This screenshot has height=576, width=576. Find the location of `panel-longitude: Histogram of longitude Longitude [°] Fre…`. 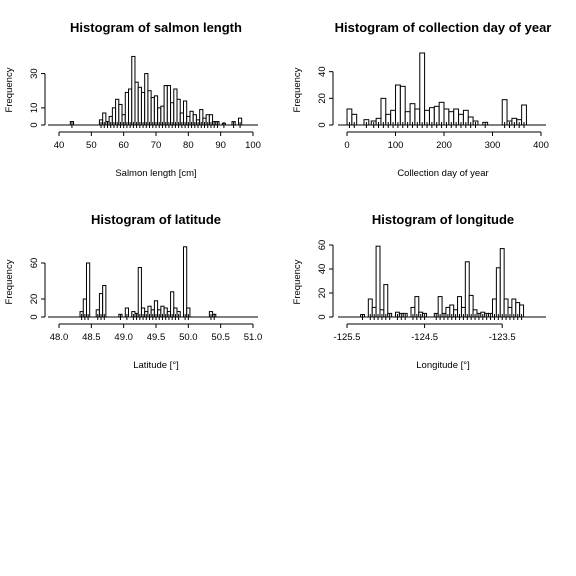

panel-longitude: Histogram of longitude Longitude [°] Fre… is located at coordinates (419, 291).